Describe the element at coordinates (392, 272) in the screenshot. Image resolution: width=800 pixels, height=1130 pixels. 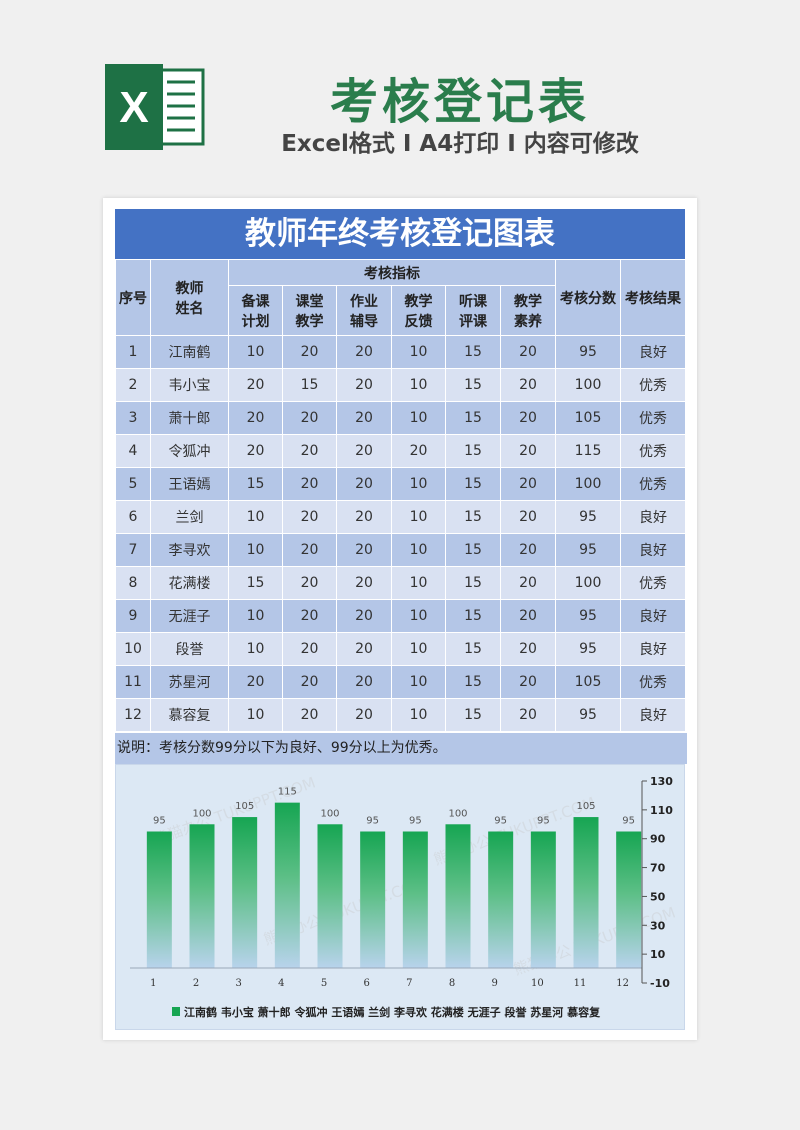
I see `header-group: 考核指标` at that location.